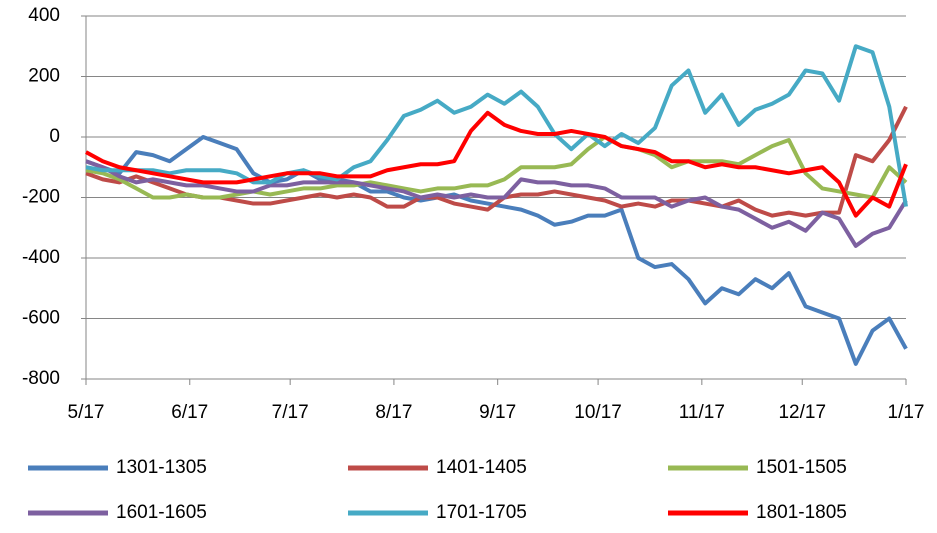 This screenshot has width=937, height=533. Describe the element at coordinates (189, 412) in the screenshot. I see `x-tick-label: 6/17` at that location.